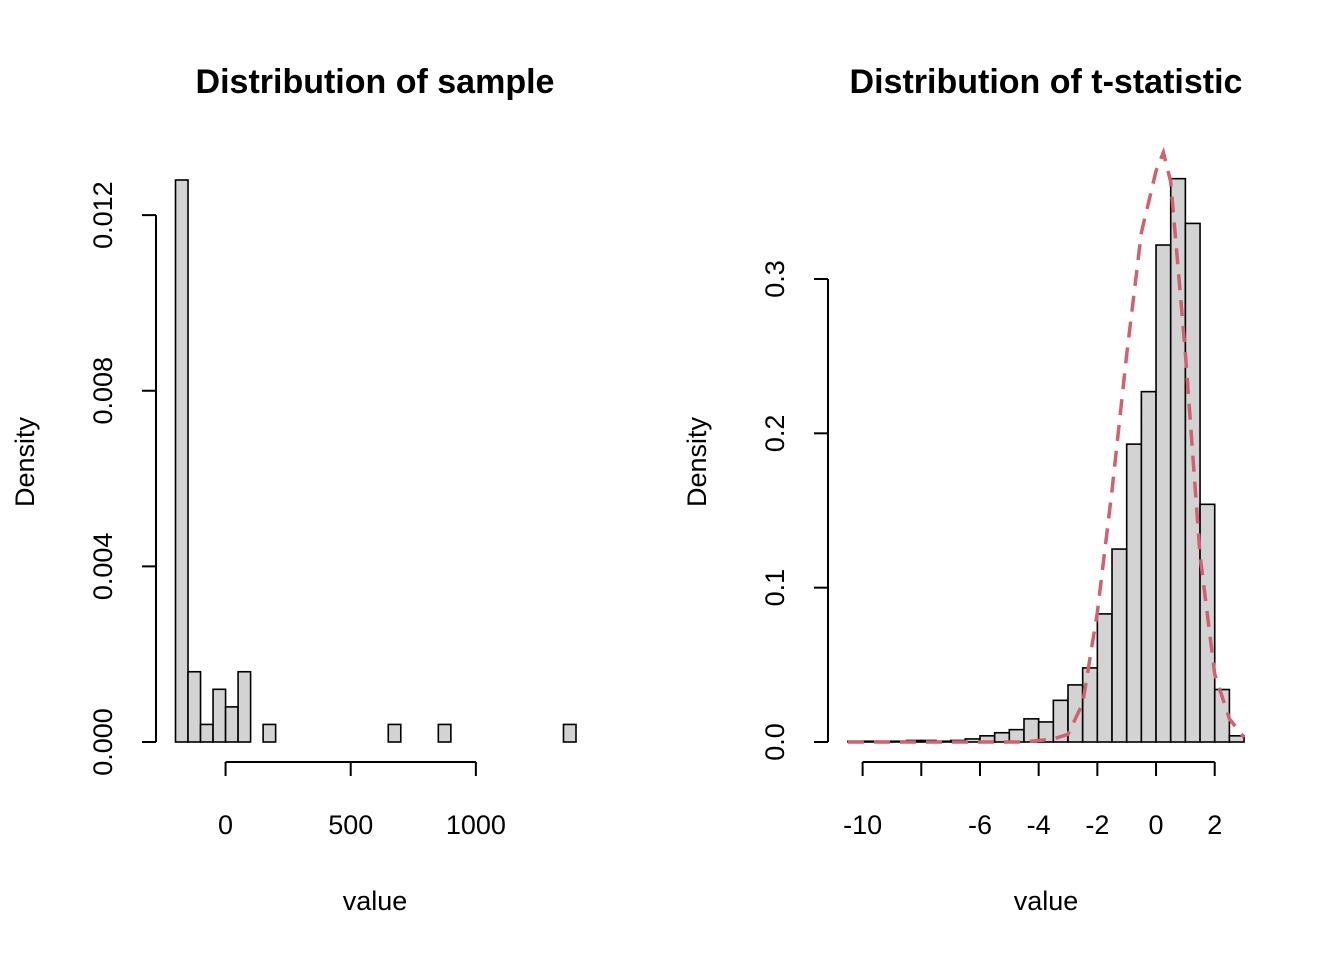  What do you see at coordinates (775, 742) in the screenshot?
I see `y-tick-label: 0.0` at bounding box center [775, 742].